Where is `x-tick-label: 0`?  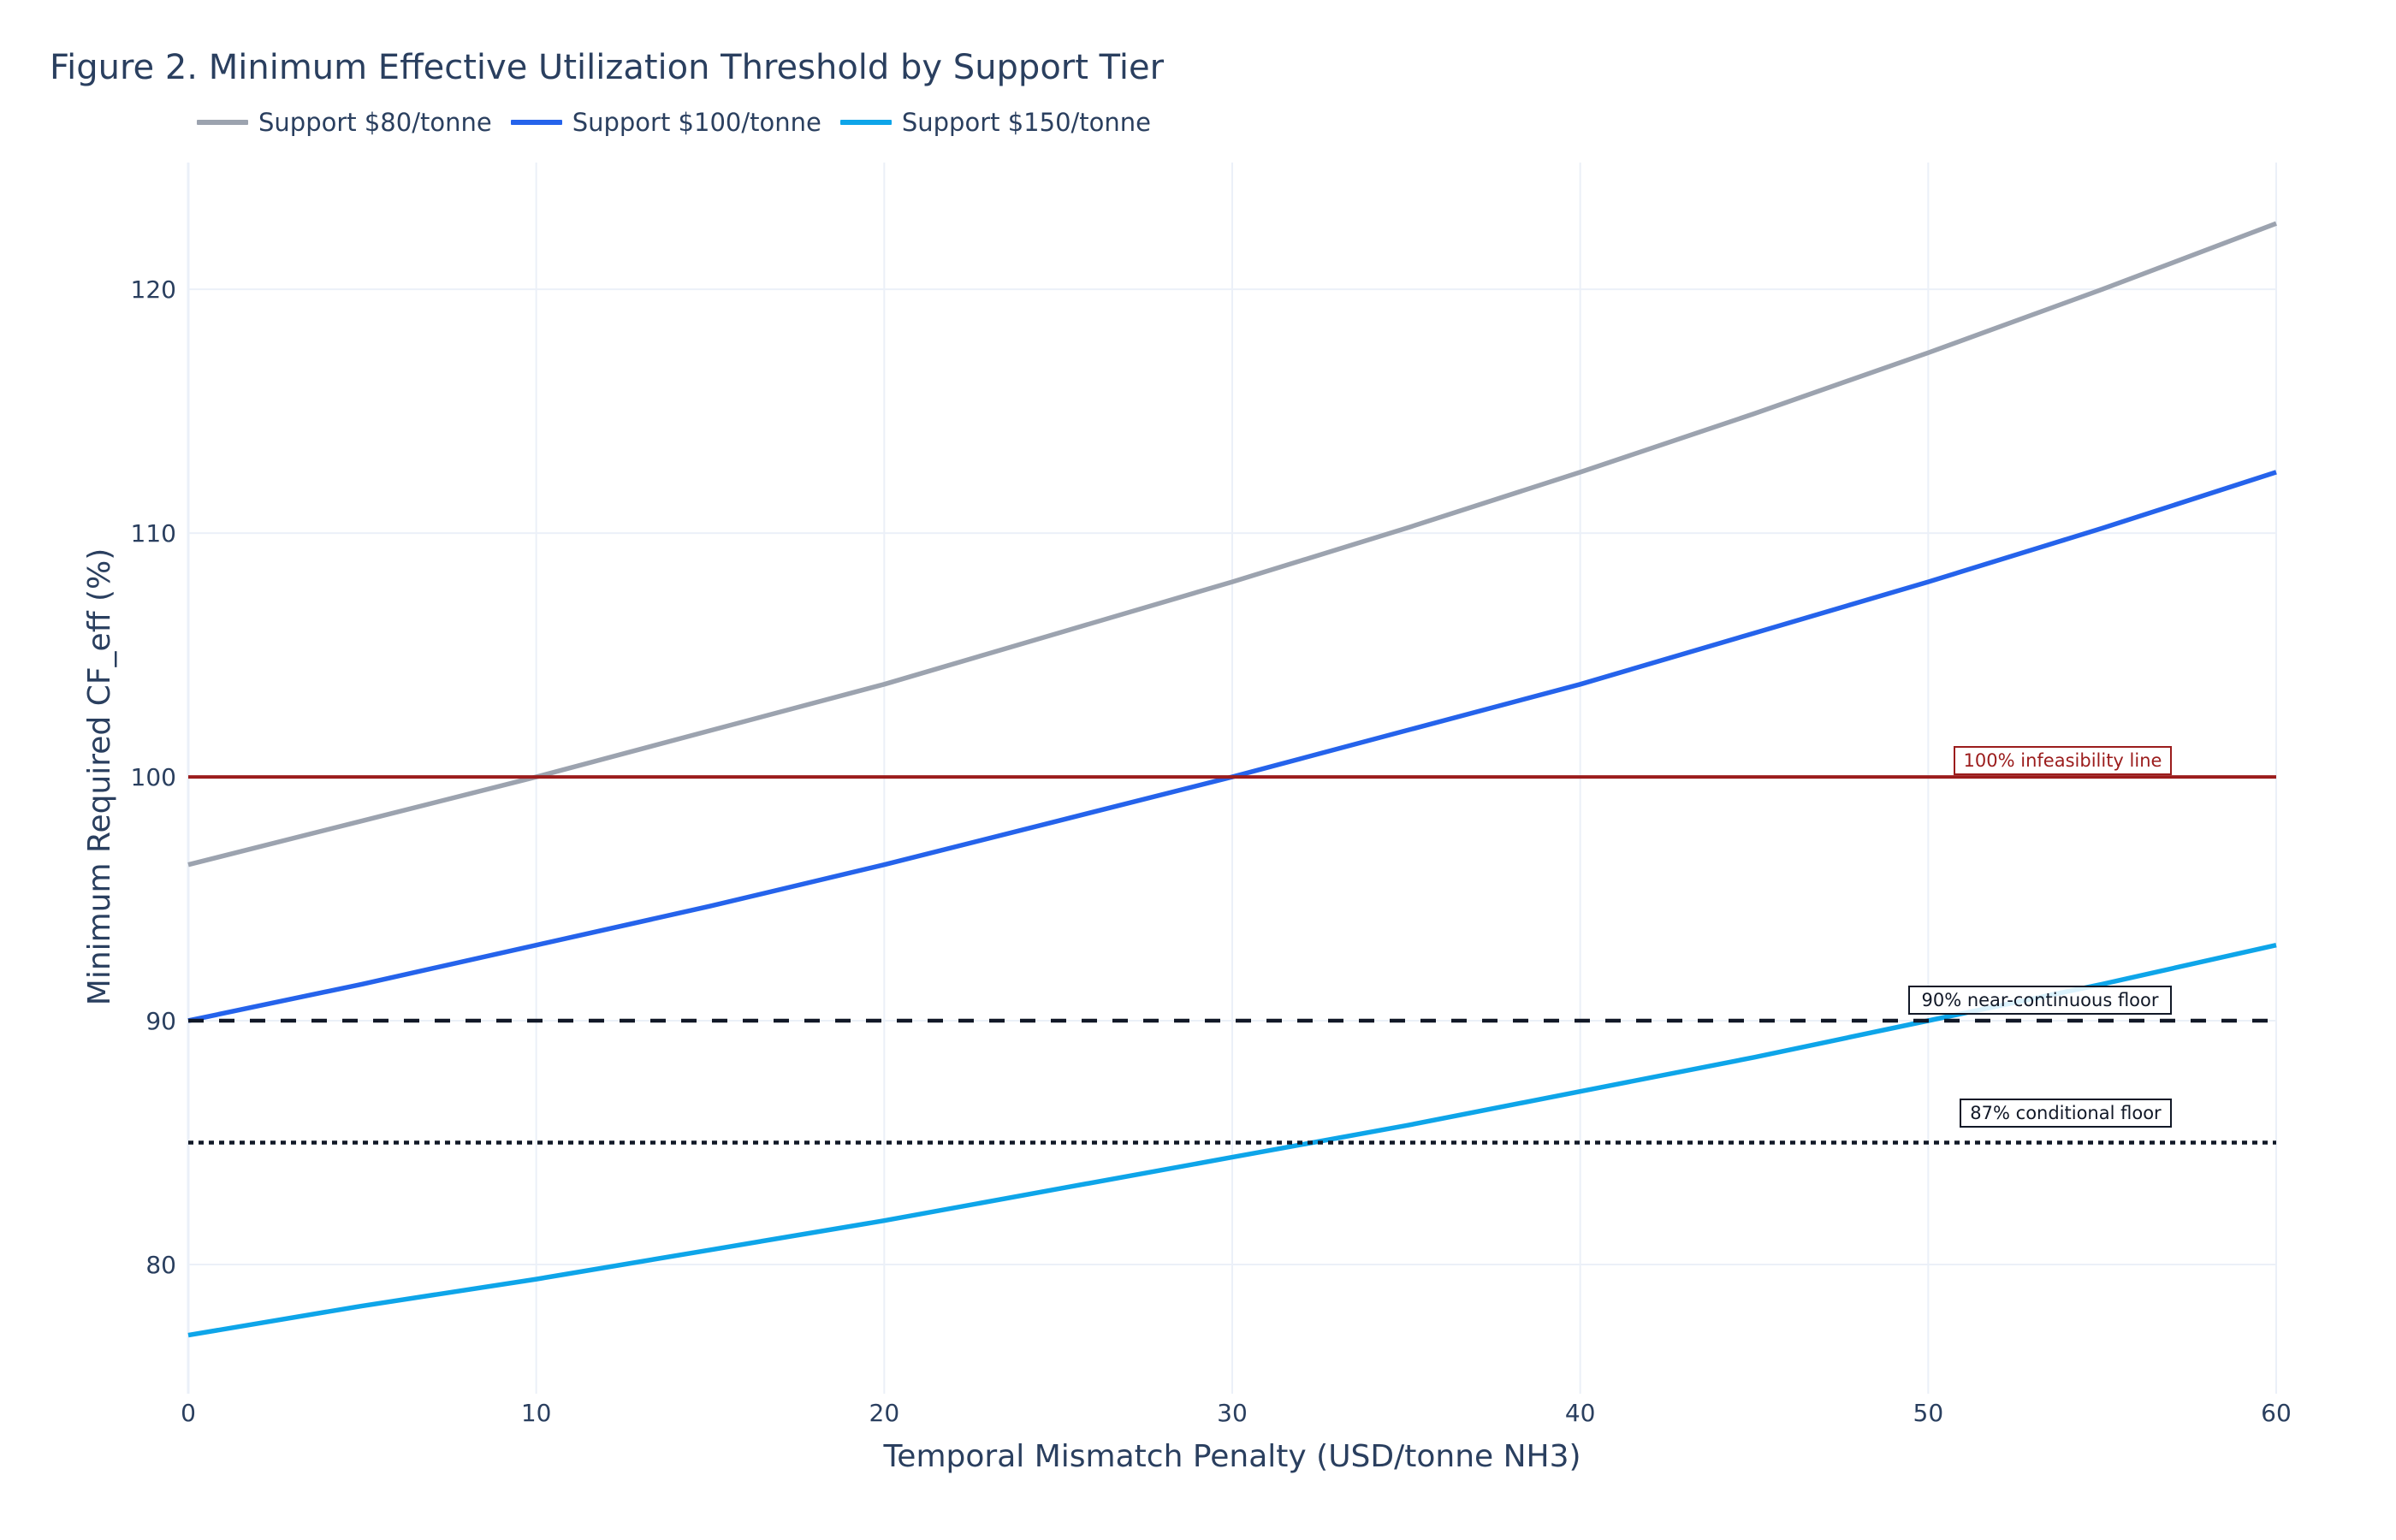
x-tick-label: 0 is located at coordinates (189, 1413).